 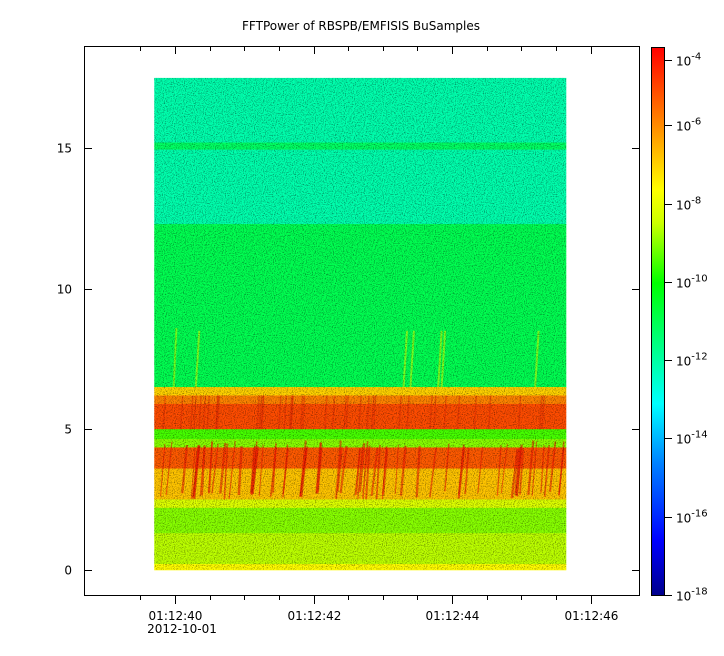 What do you see at coordinates (699, 592) in the screenshot?
I see `colorbar-tick-exponent: -18` at bounding box center [699, 592].